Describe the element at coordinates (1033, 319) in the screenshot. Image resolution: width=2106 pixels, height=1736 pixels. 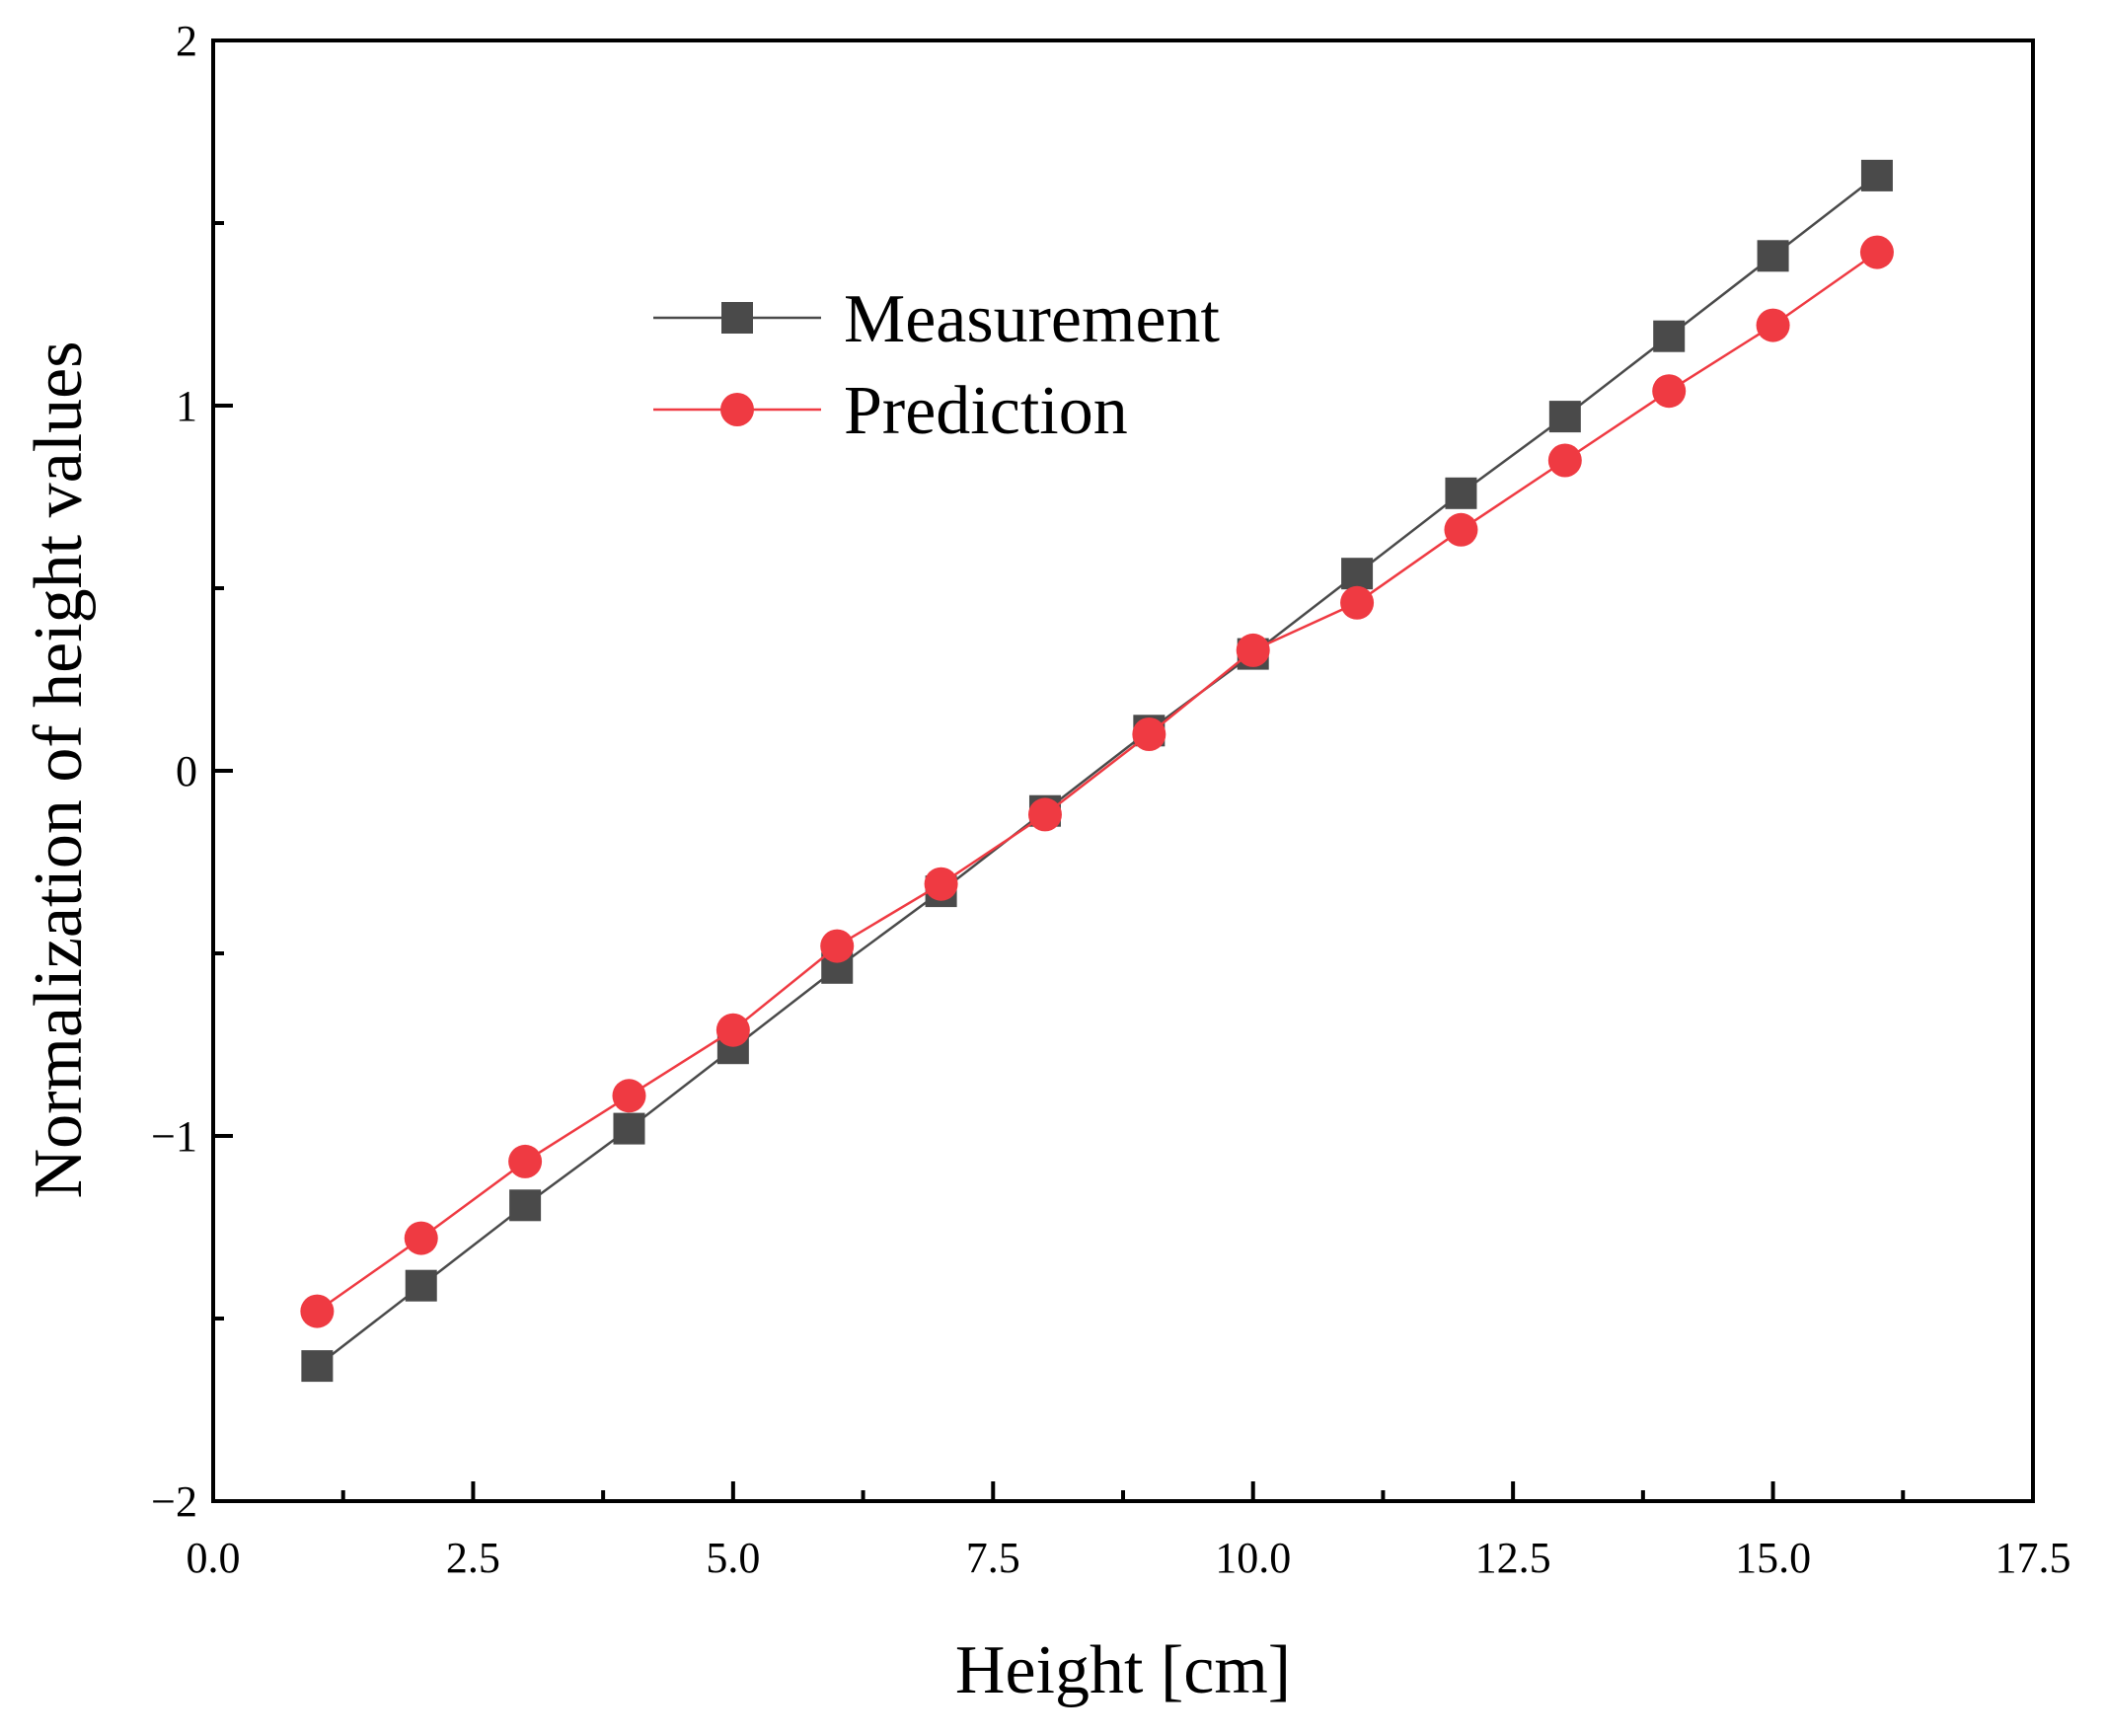
I see `legend-label: Measurement` at that location.